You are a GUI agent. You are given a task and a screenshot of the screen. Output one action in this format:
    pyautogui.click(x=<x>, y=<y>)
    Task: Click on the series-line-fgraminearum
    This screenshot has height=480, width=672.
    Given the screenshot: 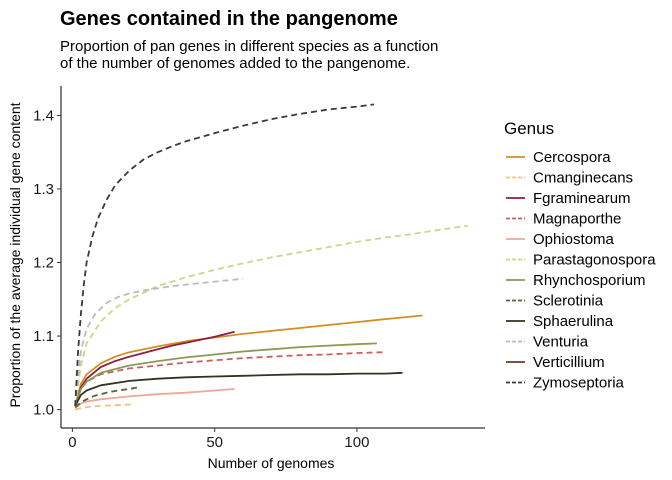 What is the action you would take?
    pyautogui.click(x=154, y=368)
    